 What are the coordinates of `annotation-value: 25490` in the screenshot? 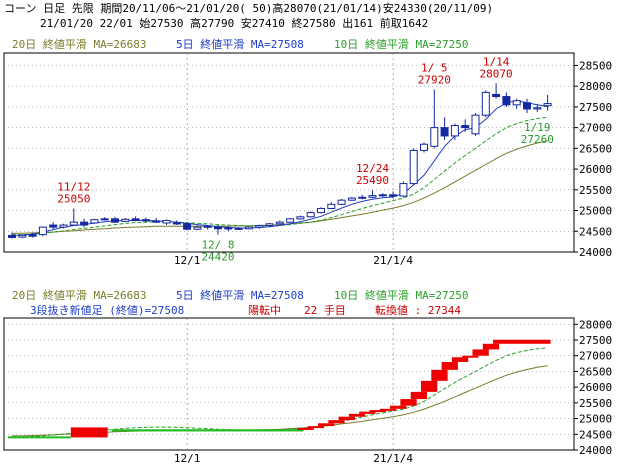 It's located at (372, 180).